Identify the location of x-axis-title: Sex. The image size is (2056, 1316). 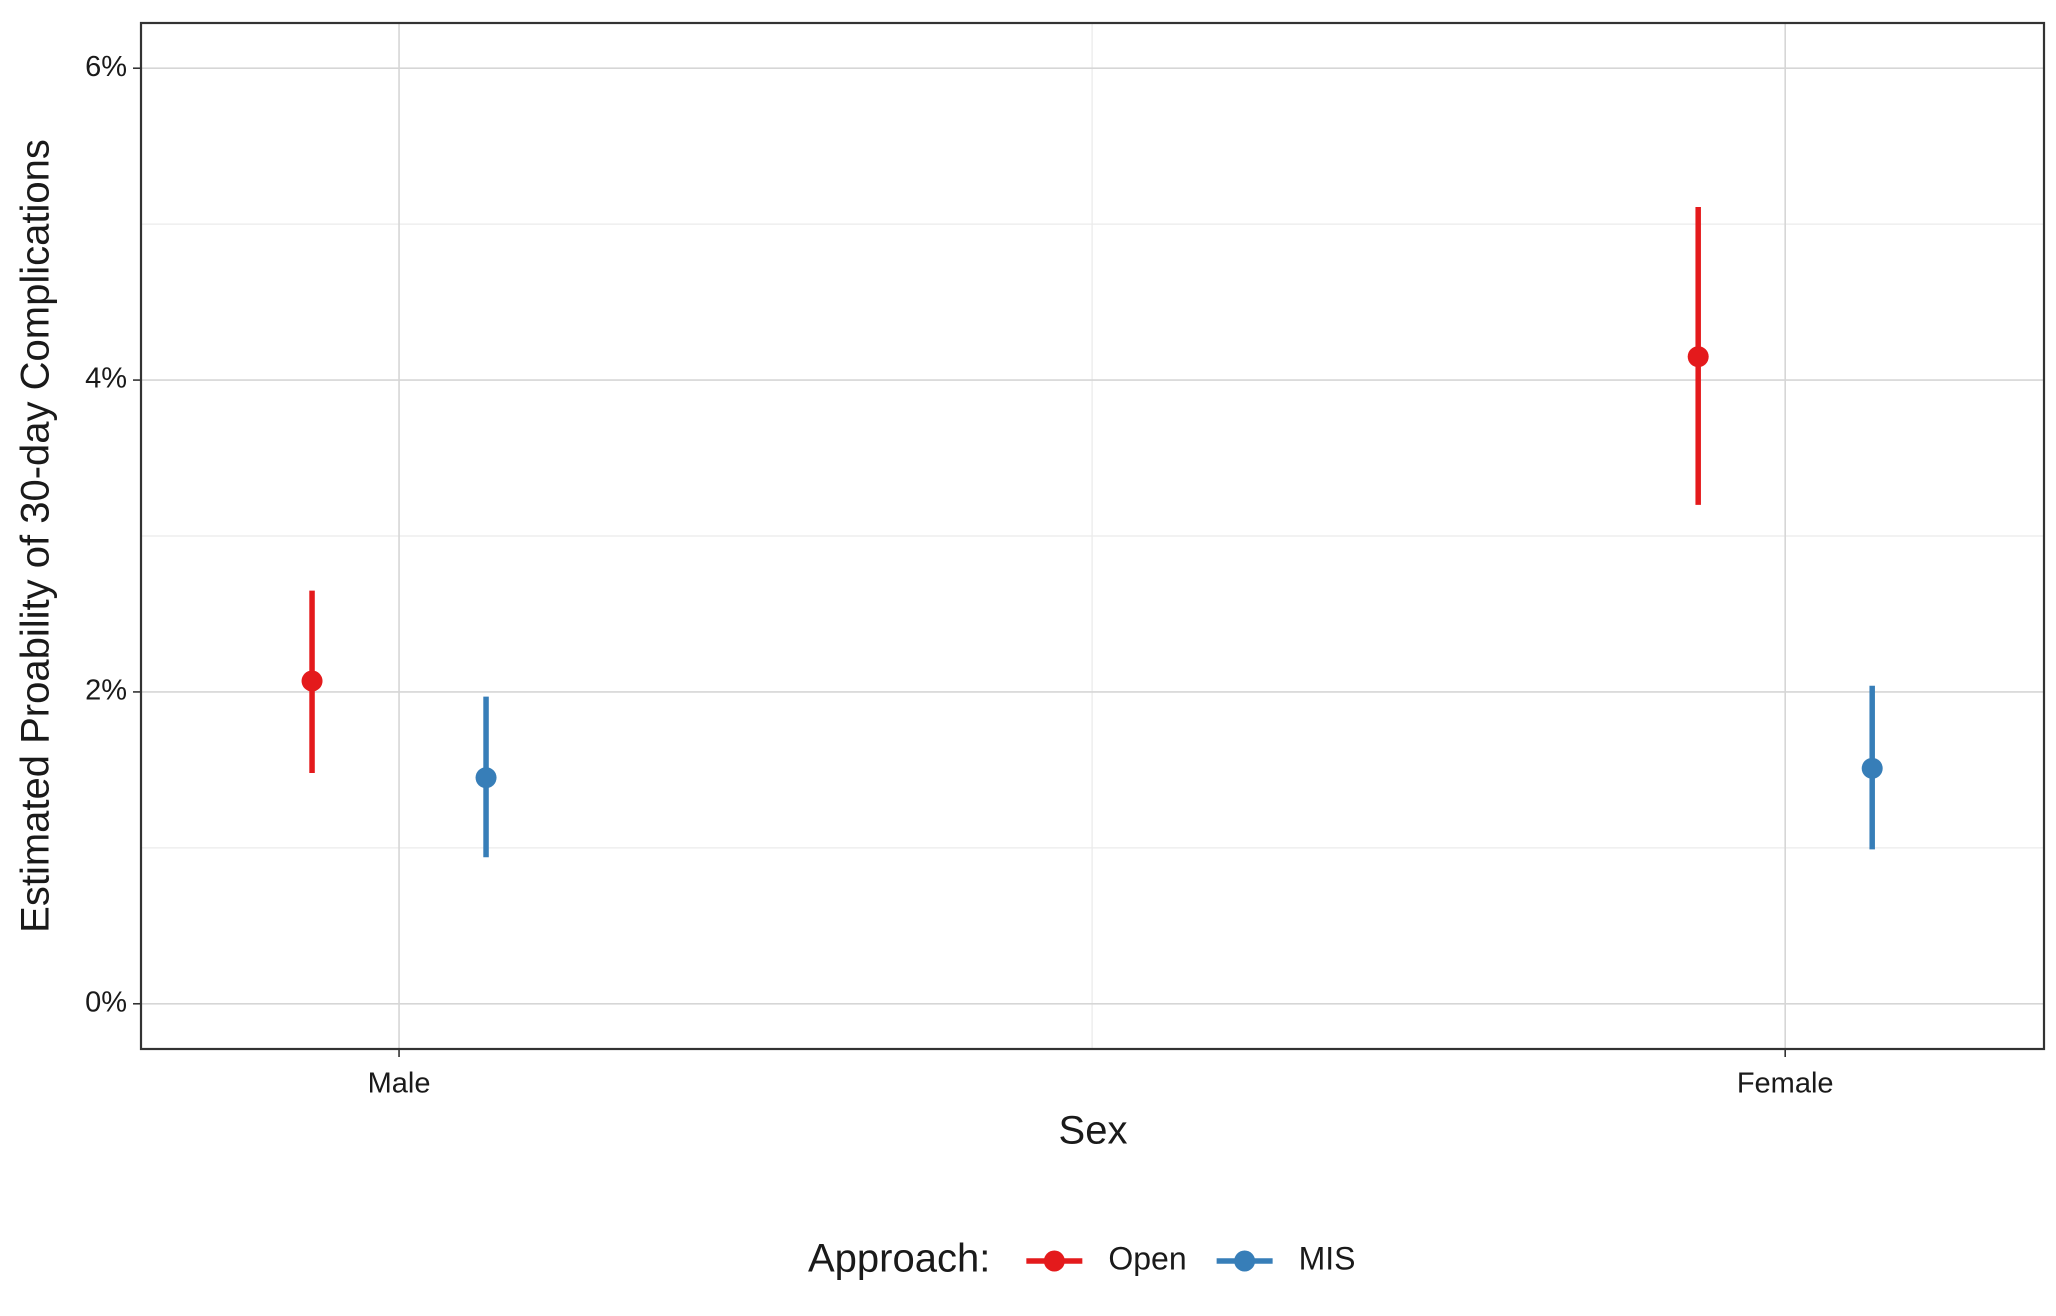
(1093, 1131).